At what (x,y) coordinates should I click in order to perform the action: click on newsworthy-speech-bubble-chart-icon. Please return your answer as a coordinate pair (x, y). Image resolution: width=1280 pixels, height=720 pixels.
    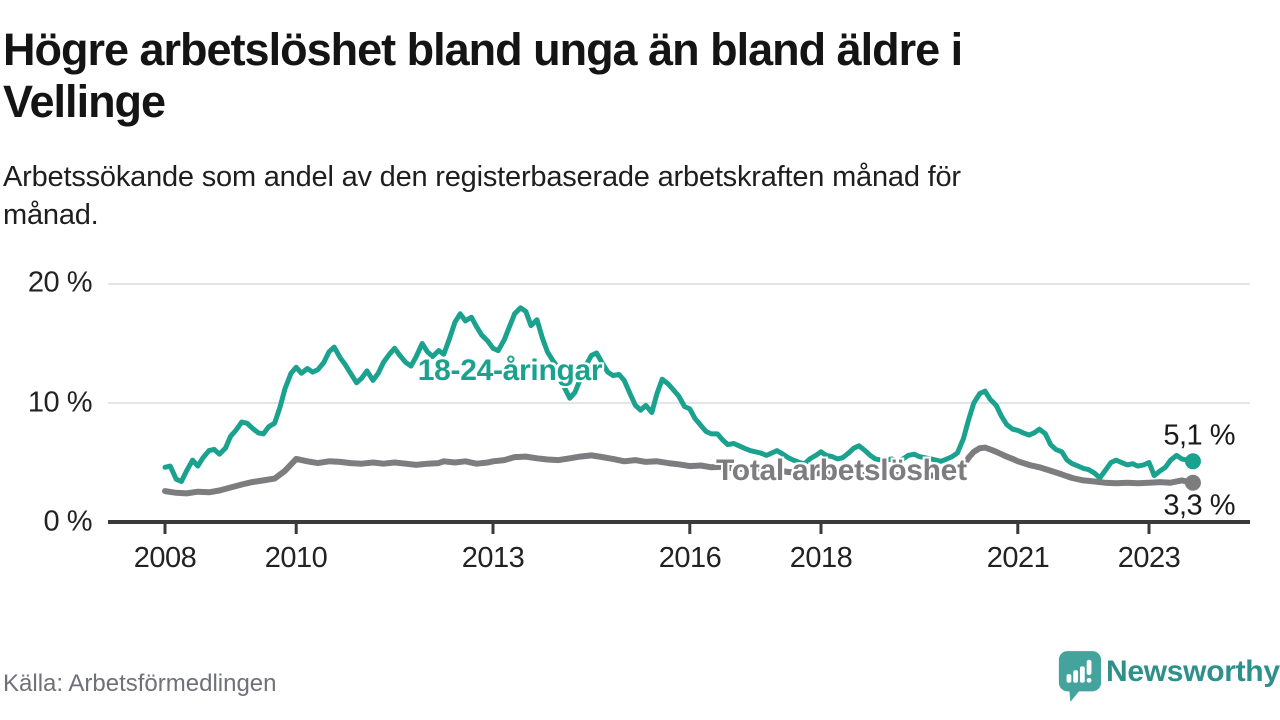
    Looking at the image, I should click on (1080, 676).